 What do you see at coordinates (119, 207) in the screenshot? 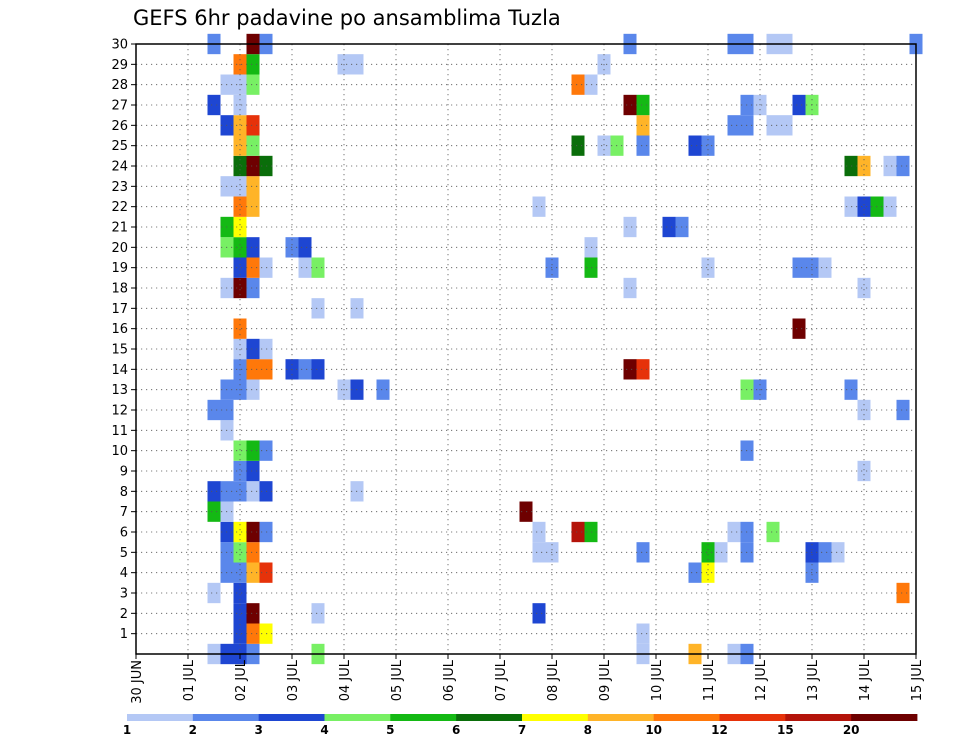
I see `y-tick-label: 22` at bounding box center [119, 207].